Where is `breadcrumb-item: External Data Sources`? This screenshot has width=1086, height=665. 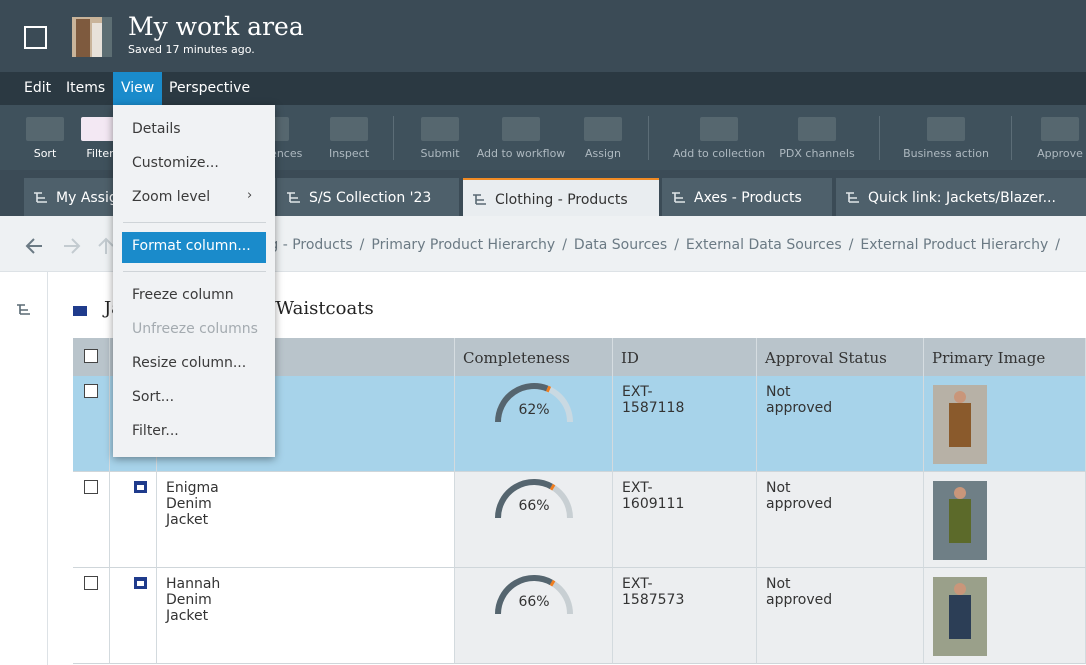 breadcrumb-item: External Data Sources is located at coordinates (763, 245).